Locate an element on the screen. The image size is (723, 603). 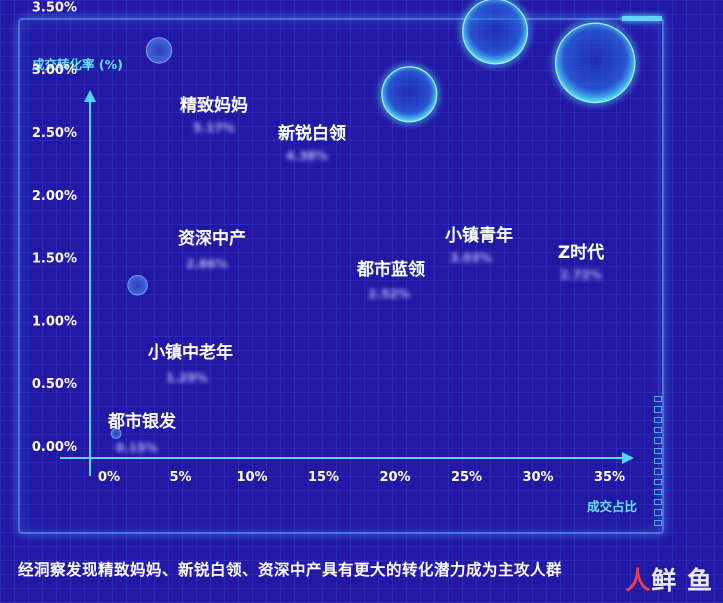
y-tick-label: 3.00% is located at coordinates (54, 70).